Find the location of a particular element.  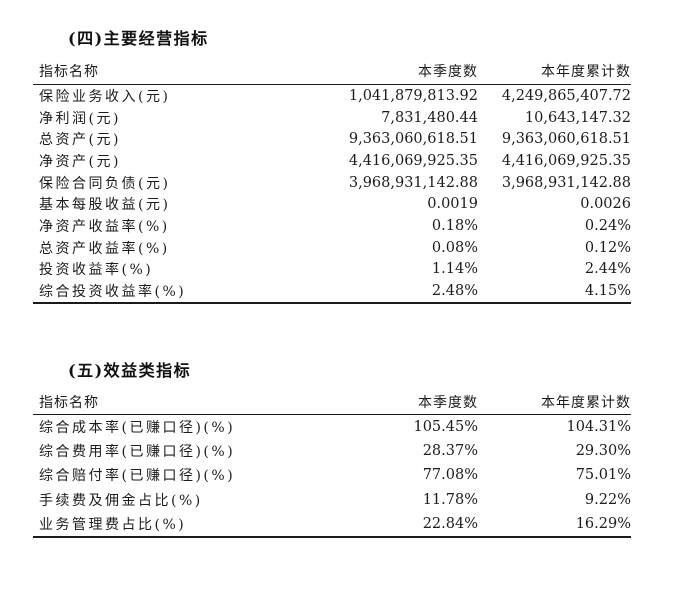

ytd-value: 10,643,147.32 is located at coordinates (577, 117).